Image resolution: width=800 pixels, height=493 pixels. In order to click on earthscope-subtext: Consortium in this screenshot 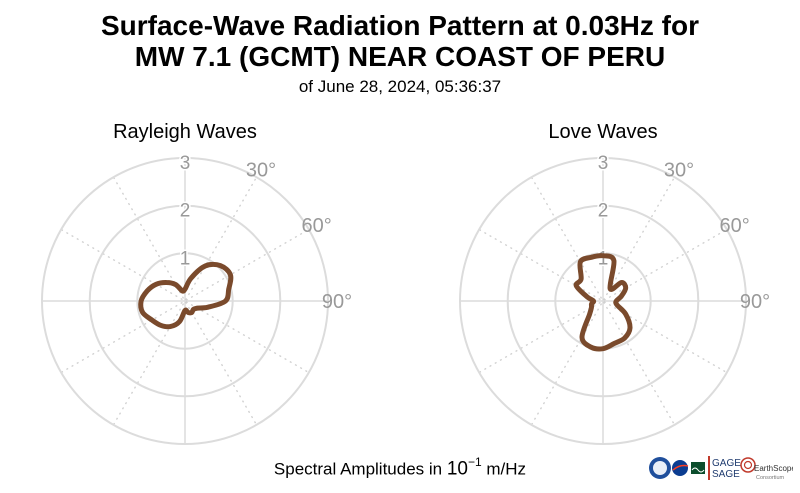, I will do `click(770, 478)`.